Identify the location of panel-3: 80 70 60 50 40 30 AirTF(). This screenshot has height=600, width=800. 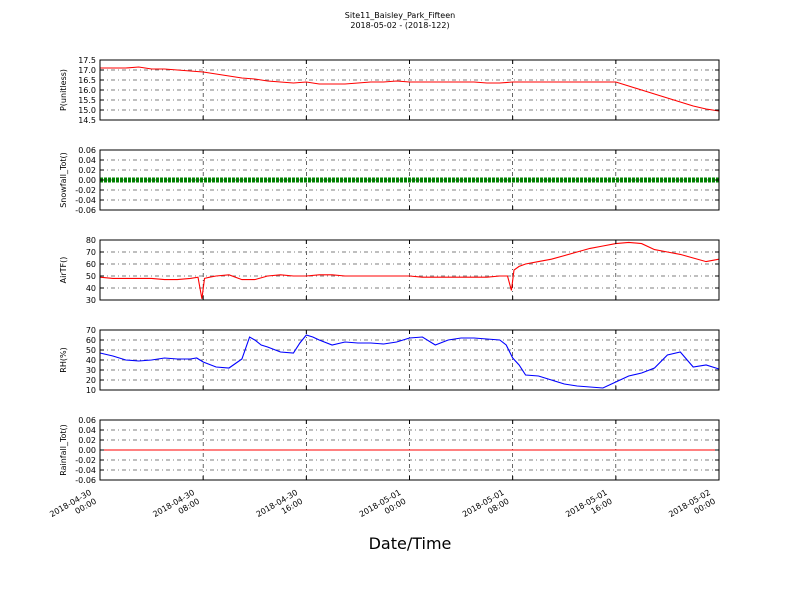
(389, 270).